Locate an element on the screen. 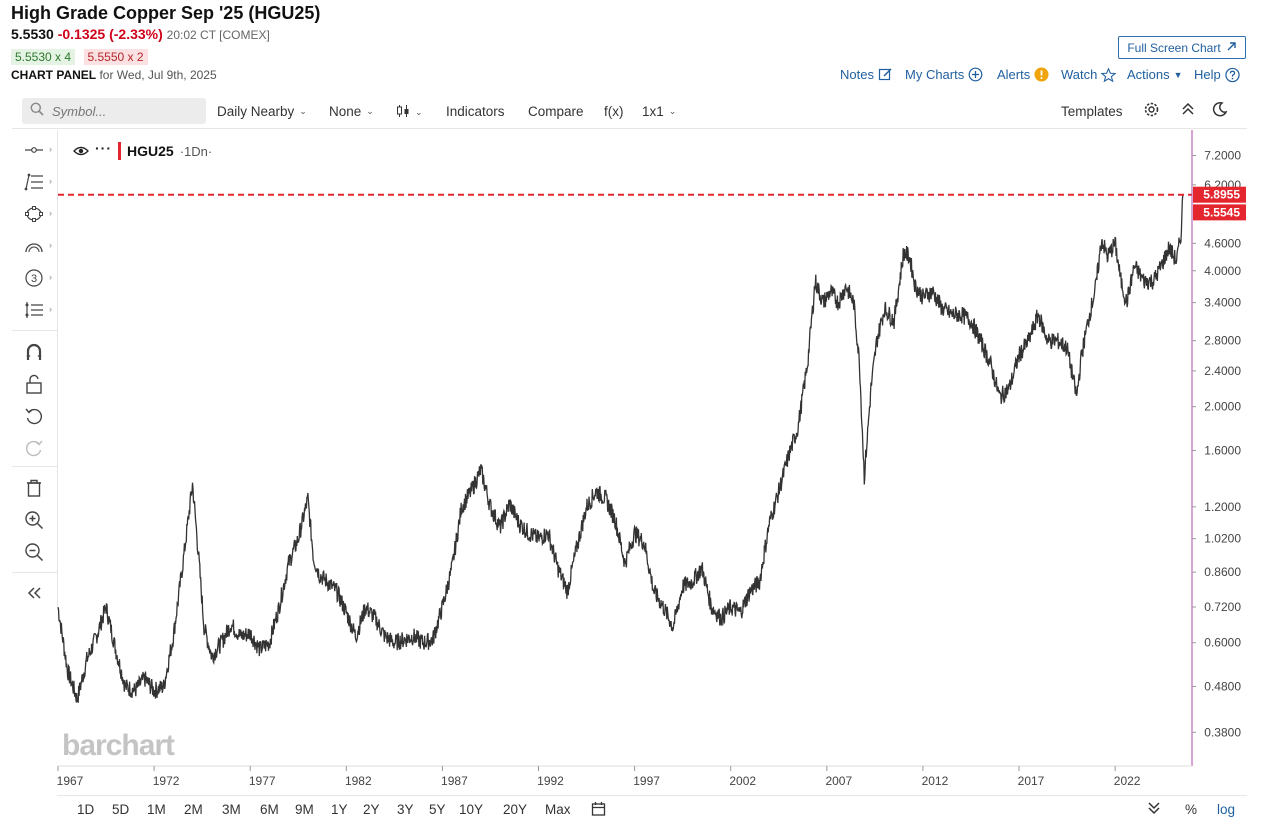 This screenshot has width=1262, height=830. x-tick-label: 1977 is located at coordinates (262, 781).